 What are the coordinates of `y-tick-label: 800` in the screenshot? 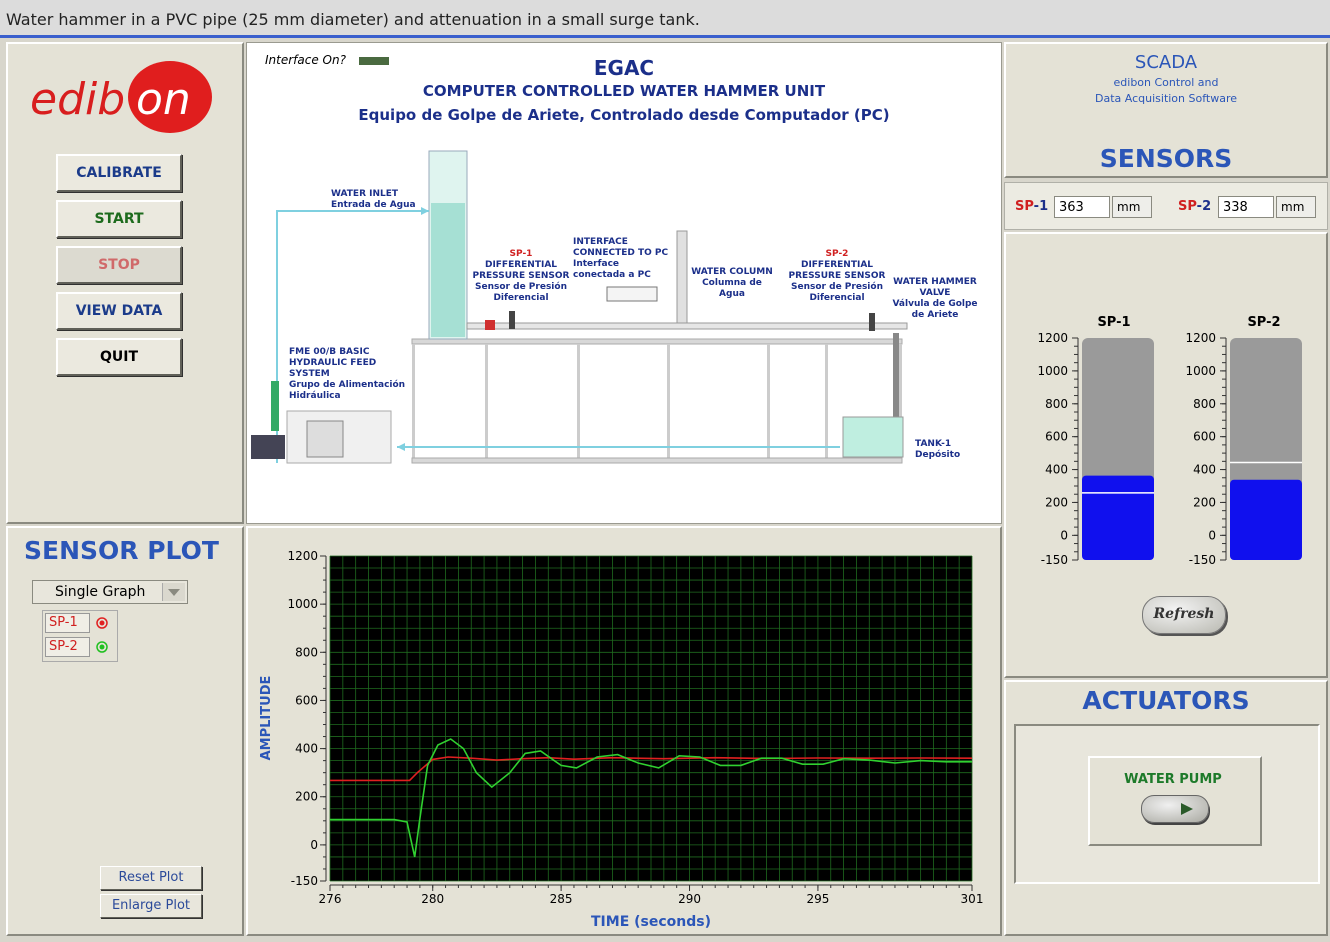 It's located at (306, 652).